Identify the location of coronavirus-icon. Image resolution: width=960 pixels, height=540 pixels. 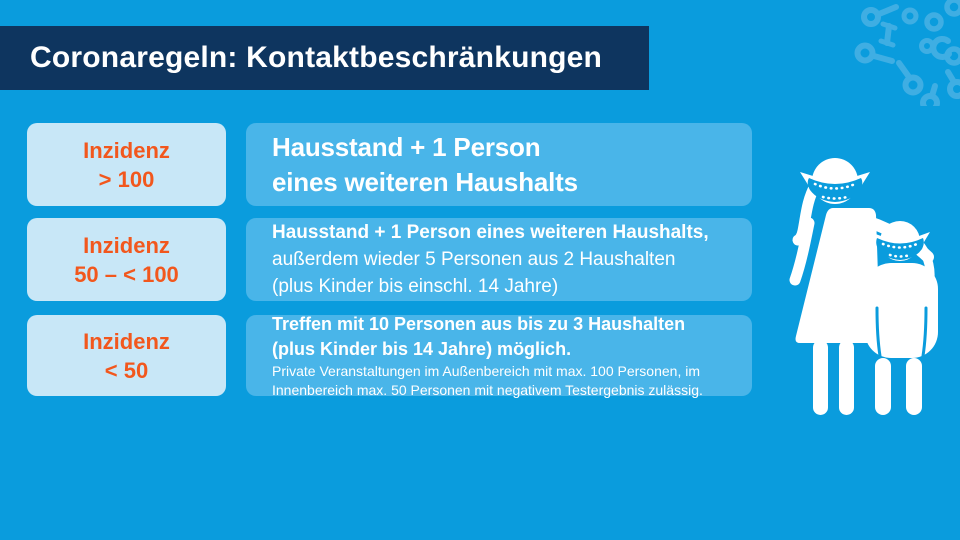
(907, 53).